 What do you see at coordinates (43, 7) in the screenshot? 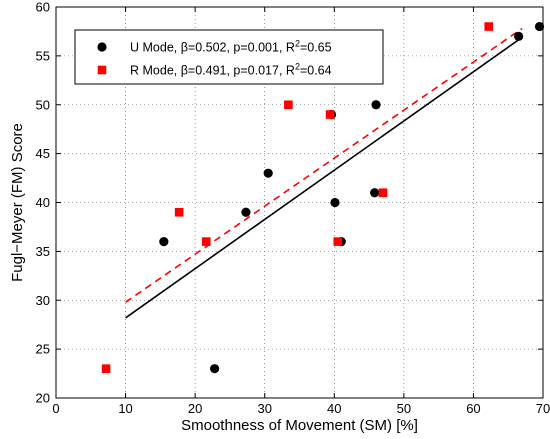
I see `y-tick-label: 60` at bounding box center [43, 7].